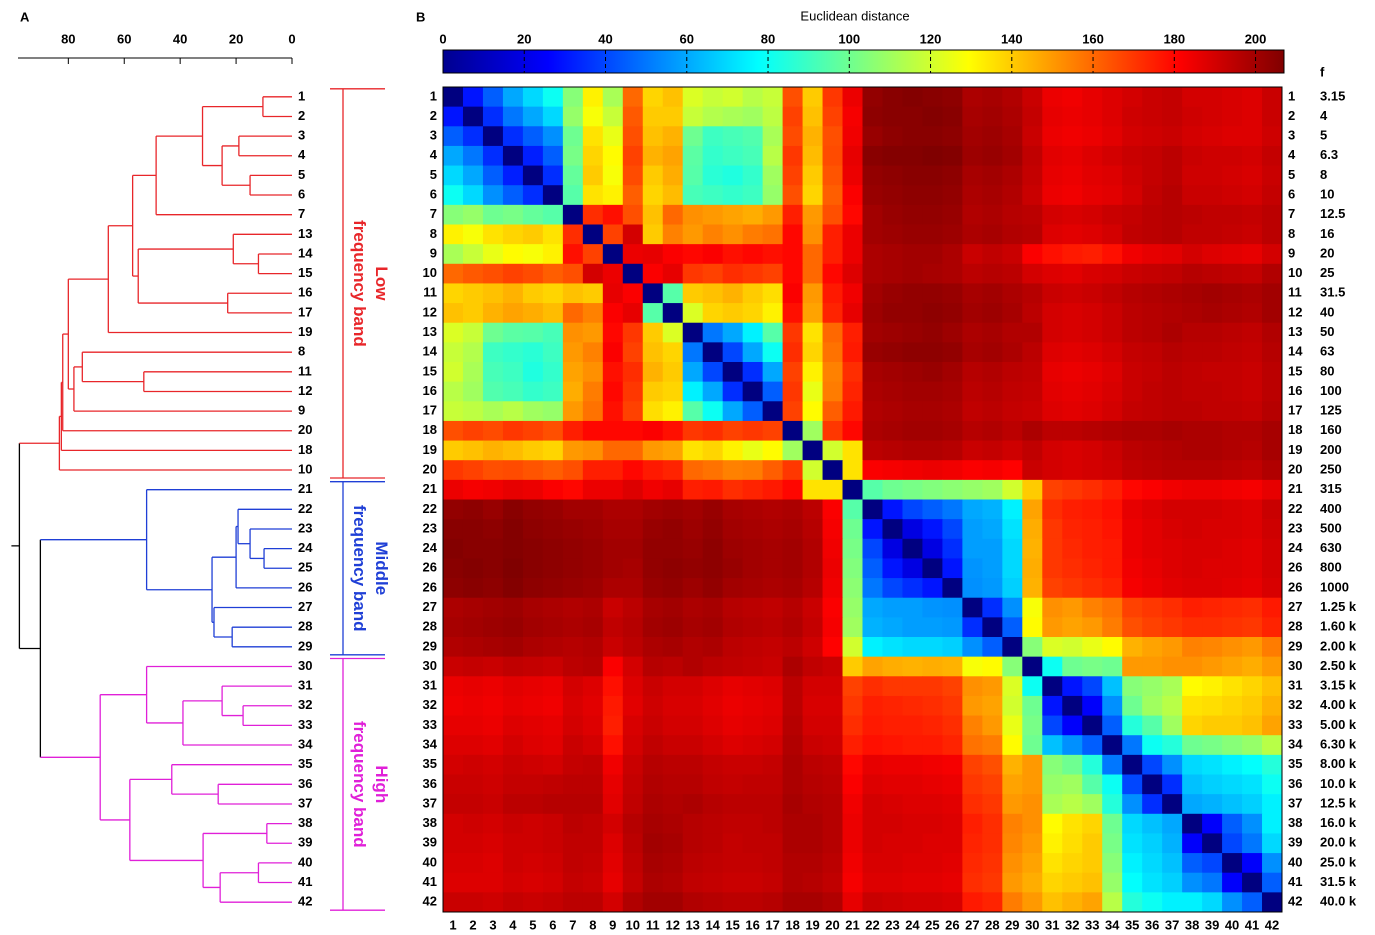  Describe the element at coordinates (442, 38) in the screenshot. I see `colorbar-tick-label: 0` at that location.